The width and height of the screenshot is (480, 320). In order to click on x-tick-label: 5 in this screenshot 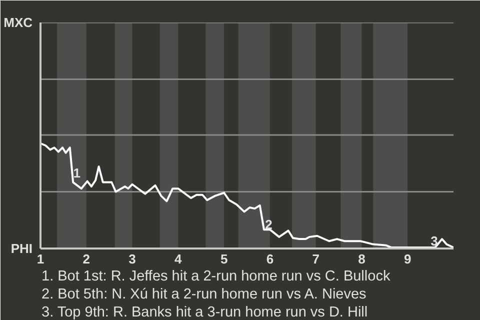, I will do `click(224, 259)`.